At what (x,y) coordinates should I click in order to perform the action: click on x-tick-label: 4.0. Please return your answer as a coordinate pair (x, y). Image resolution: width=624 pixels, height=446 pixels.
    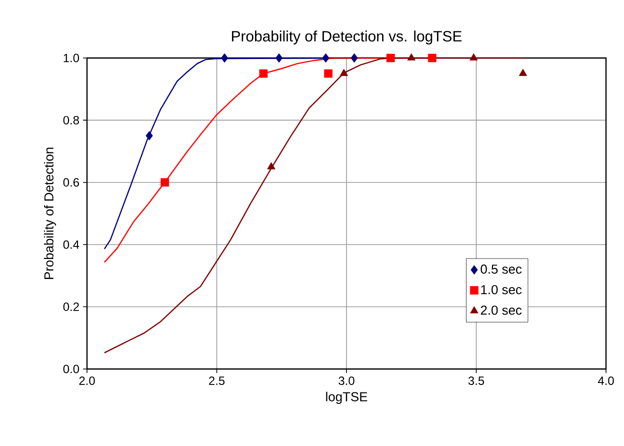
    Looking at the image, I should click on (606, 380).